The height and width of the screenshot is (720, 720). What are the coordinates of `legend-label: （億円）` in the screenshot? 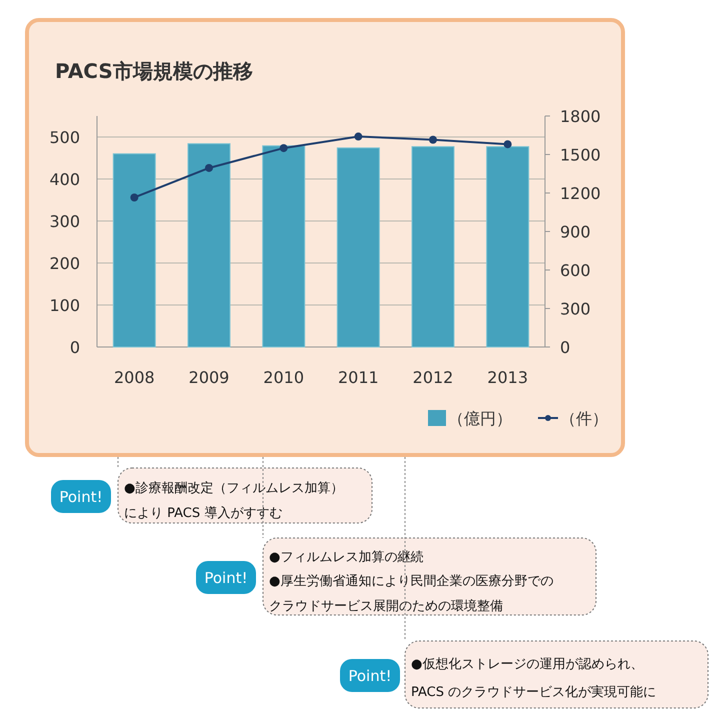 It's located at (480, 418).